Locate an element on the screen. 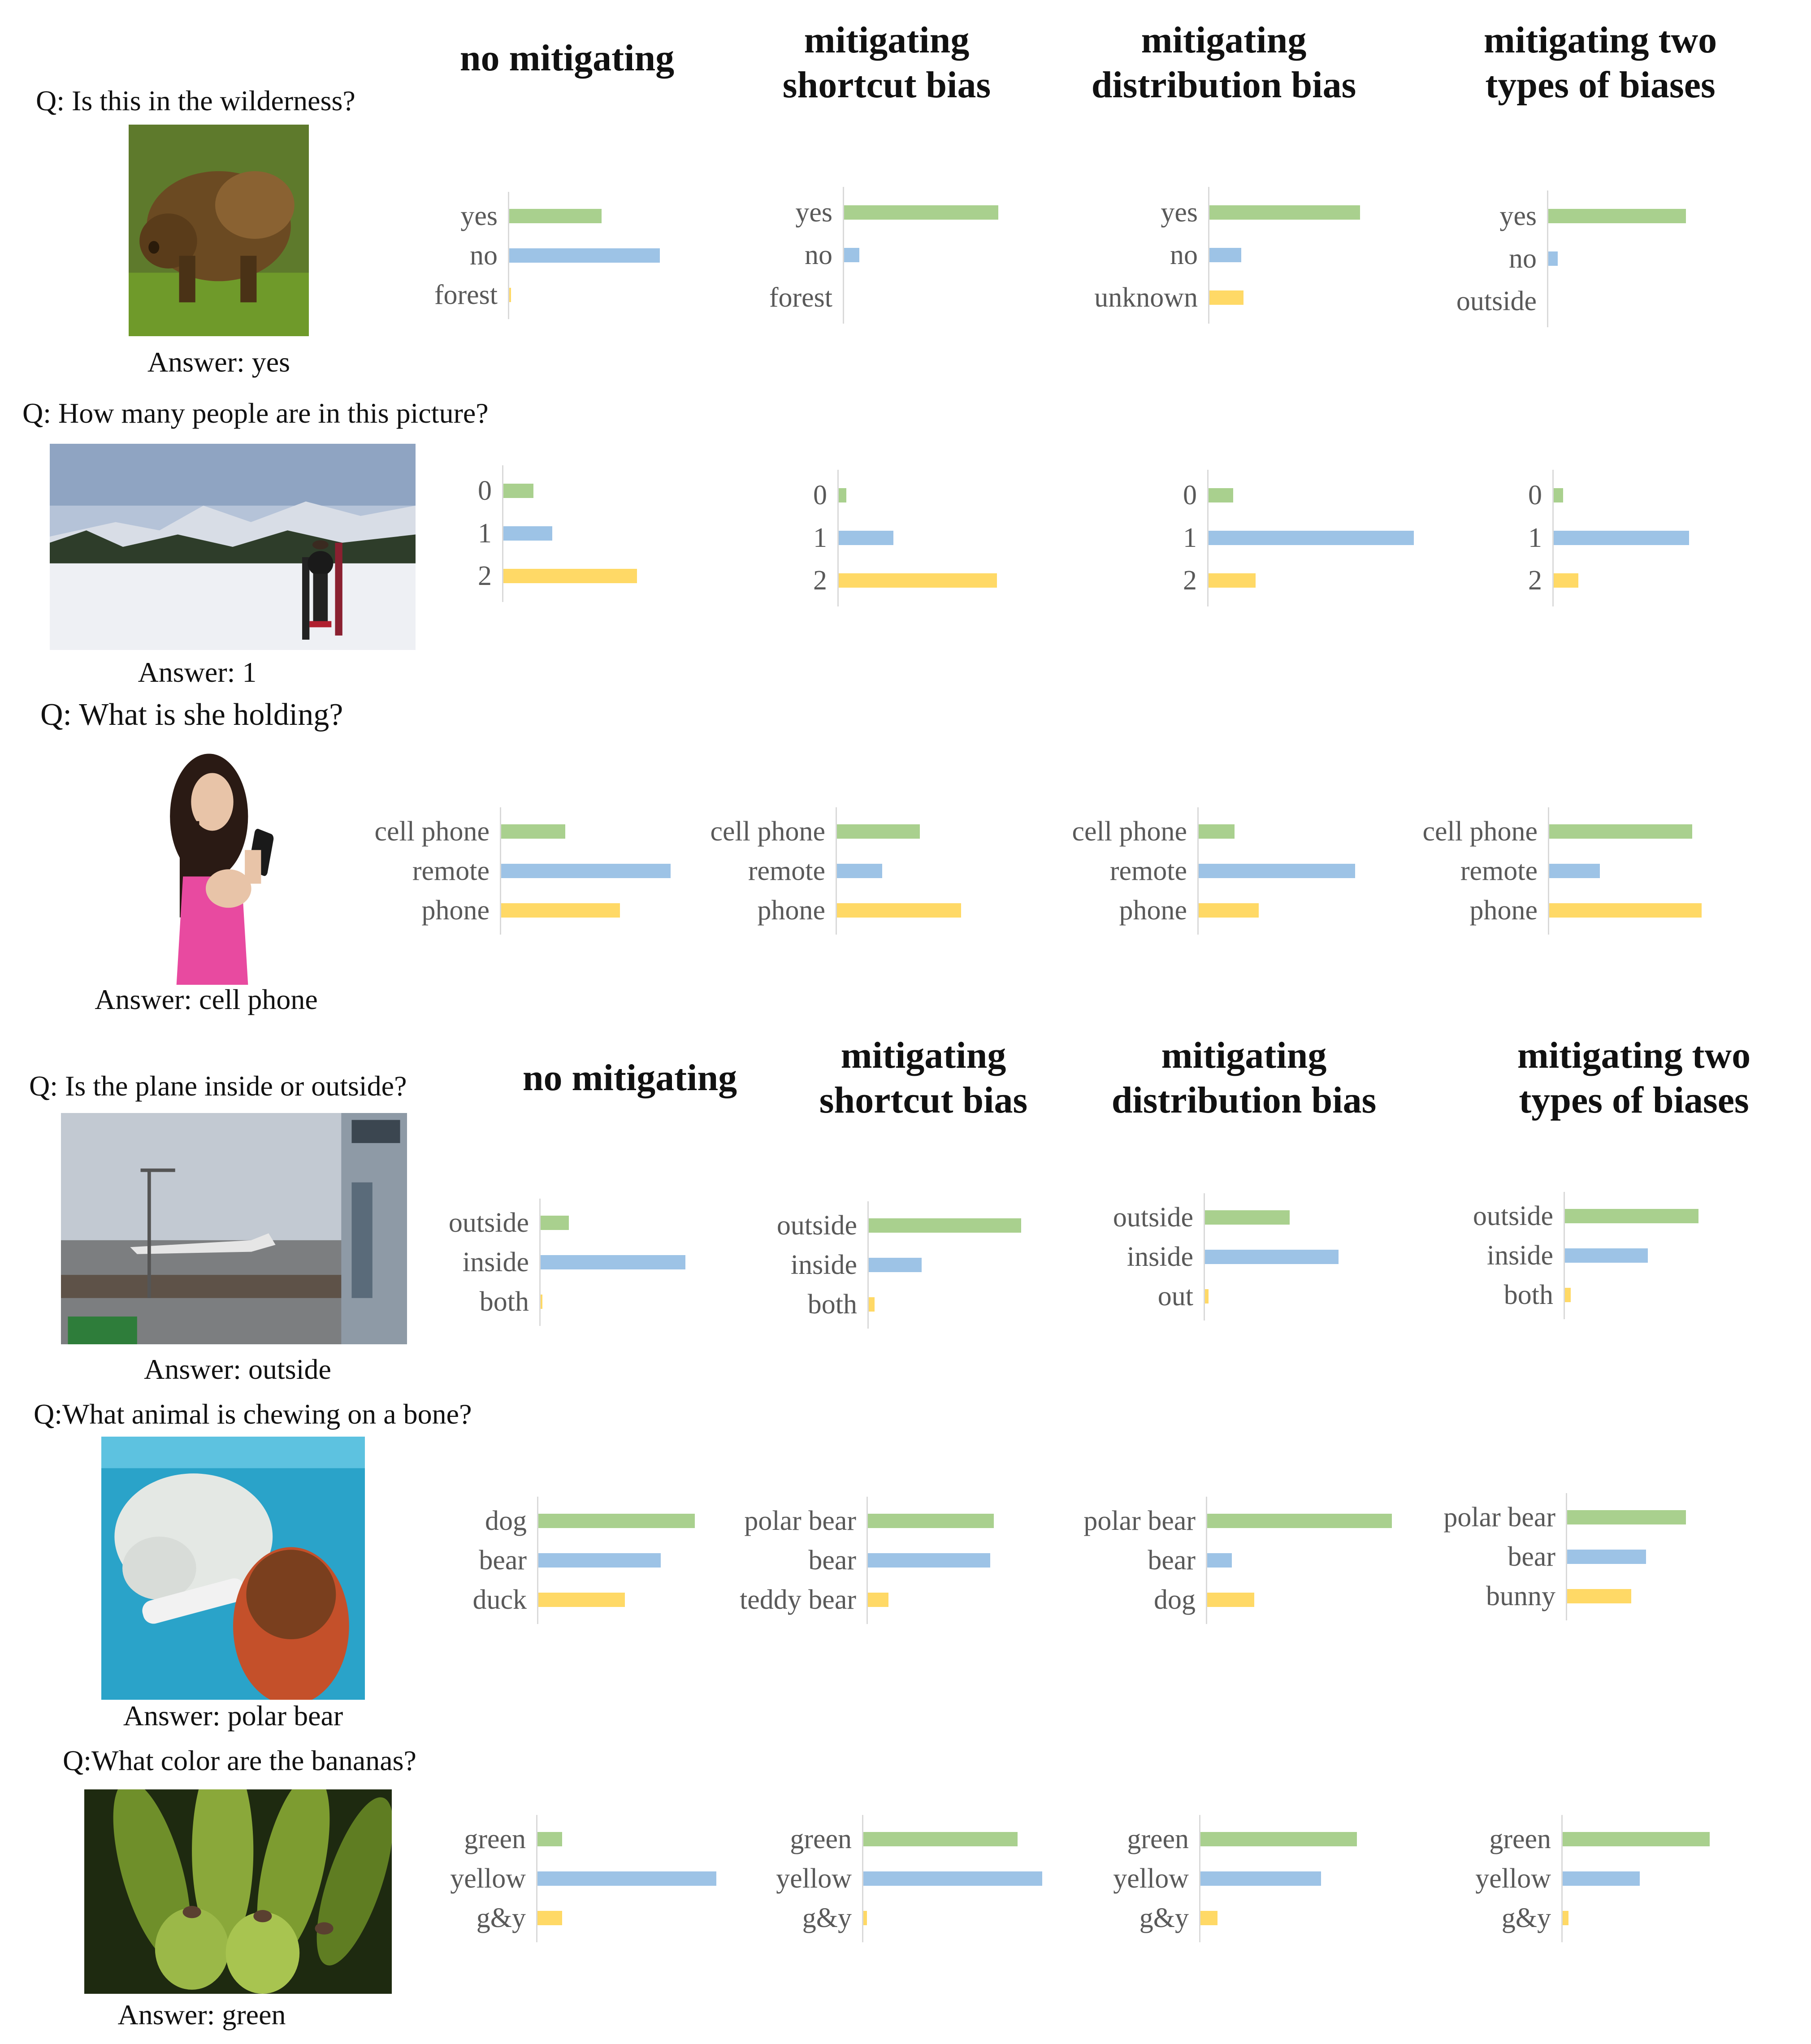 The image size is (1811, 2044). bananas-photo is located at coordinates (238, 1892).